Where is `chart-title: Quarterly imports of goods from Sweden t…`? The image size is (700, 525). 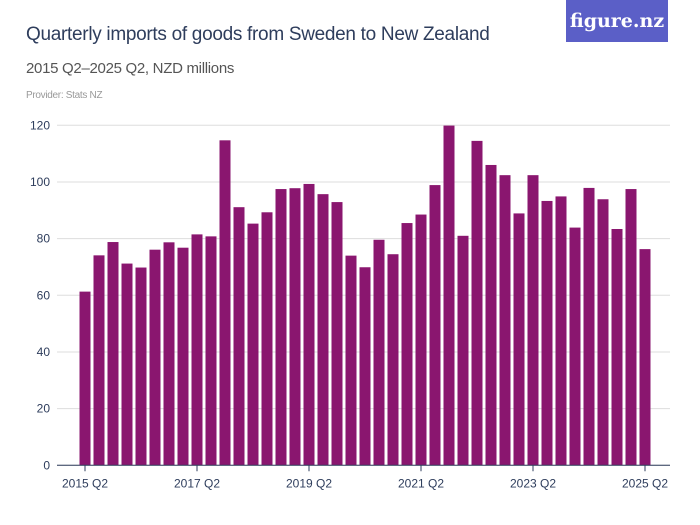
chart-title: Quarterly imports of goods from Sweden t… is located at coordinates (258, 34).